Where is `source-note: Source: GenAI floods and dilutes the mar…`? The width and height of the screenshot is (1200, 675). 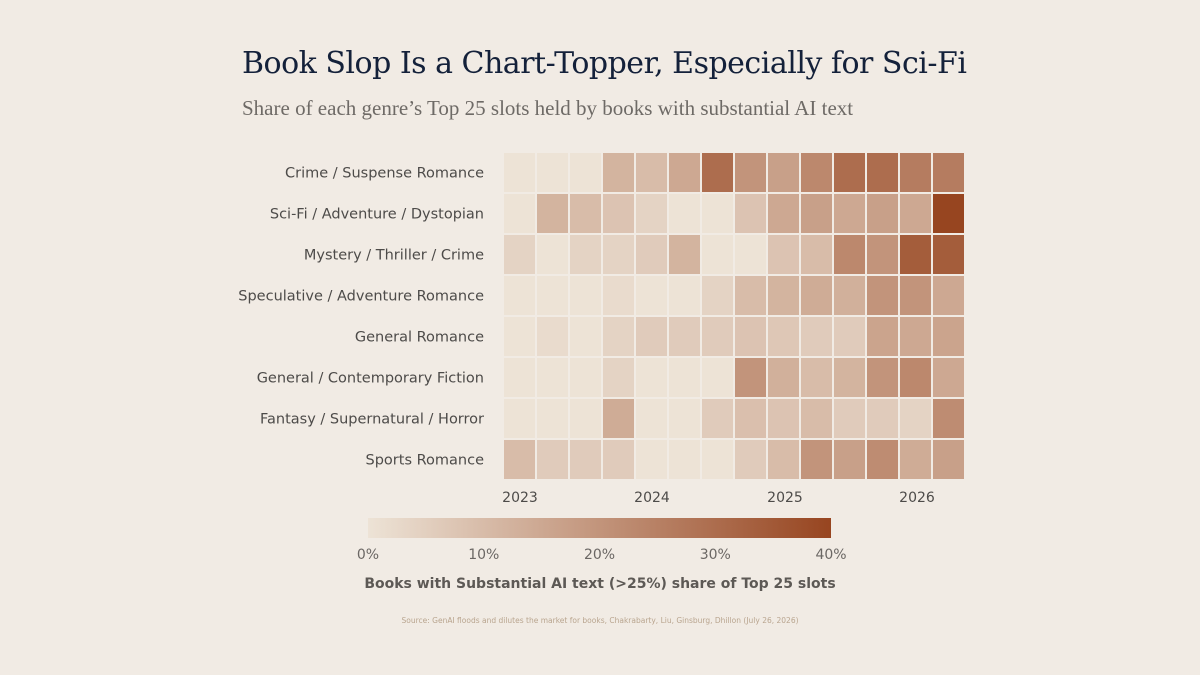
source-note: Source: GenAI floods and dilutes the mar… is located at coordinates (600, 620).